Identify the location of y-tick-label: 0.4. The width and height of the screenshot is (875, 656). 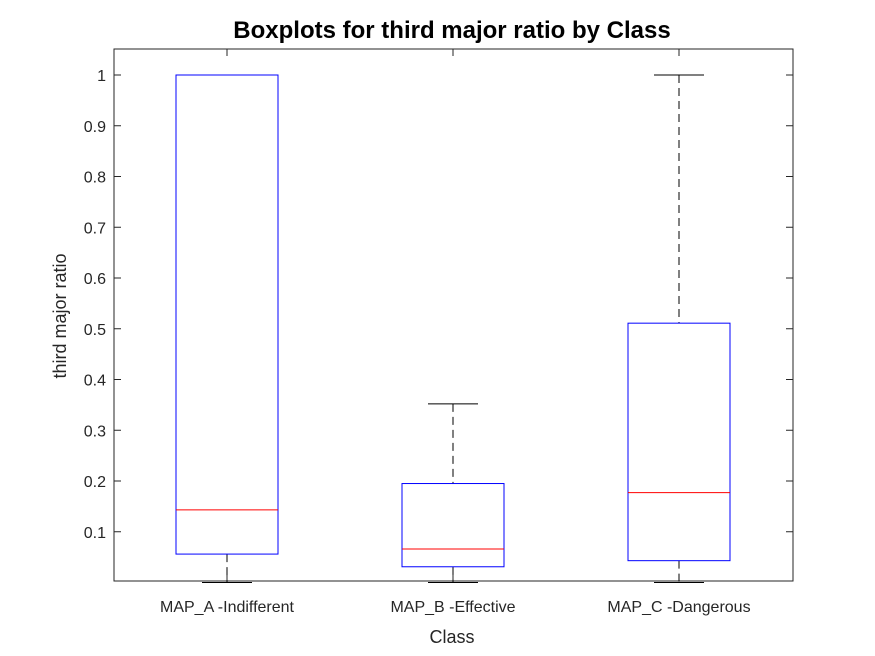
(95, 381).